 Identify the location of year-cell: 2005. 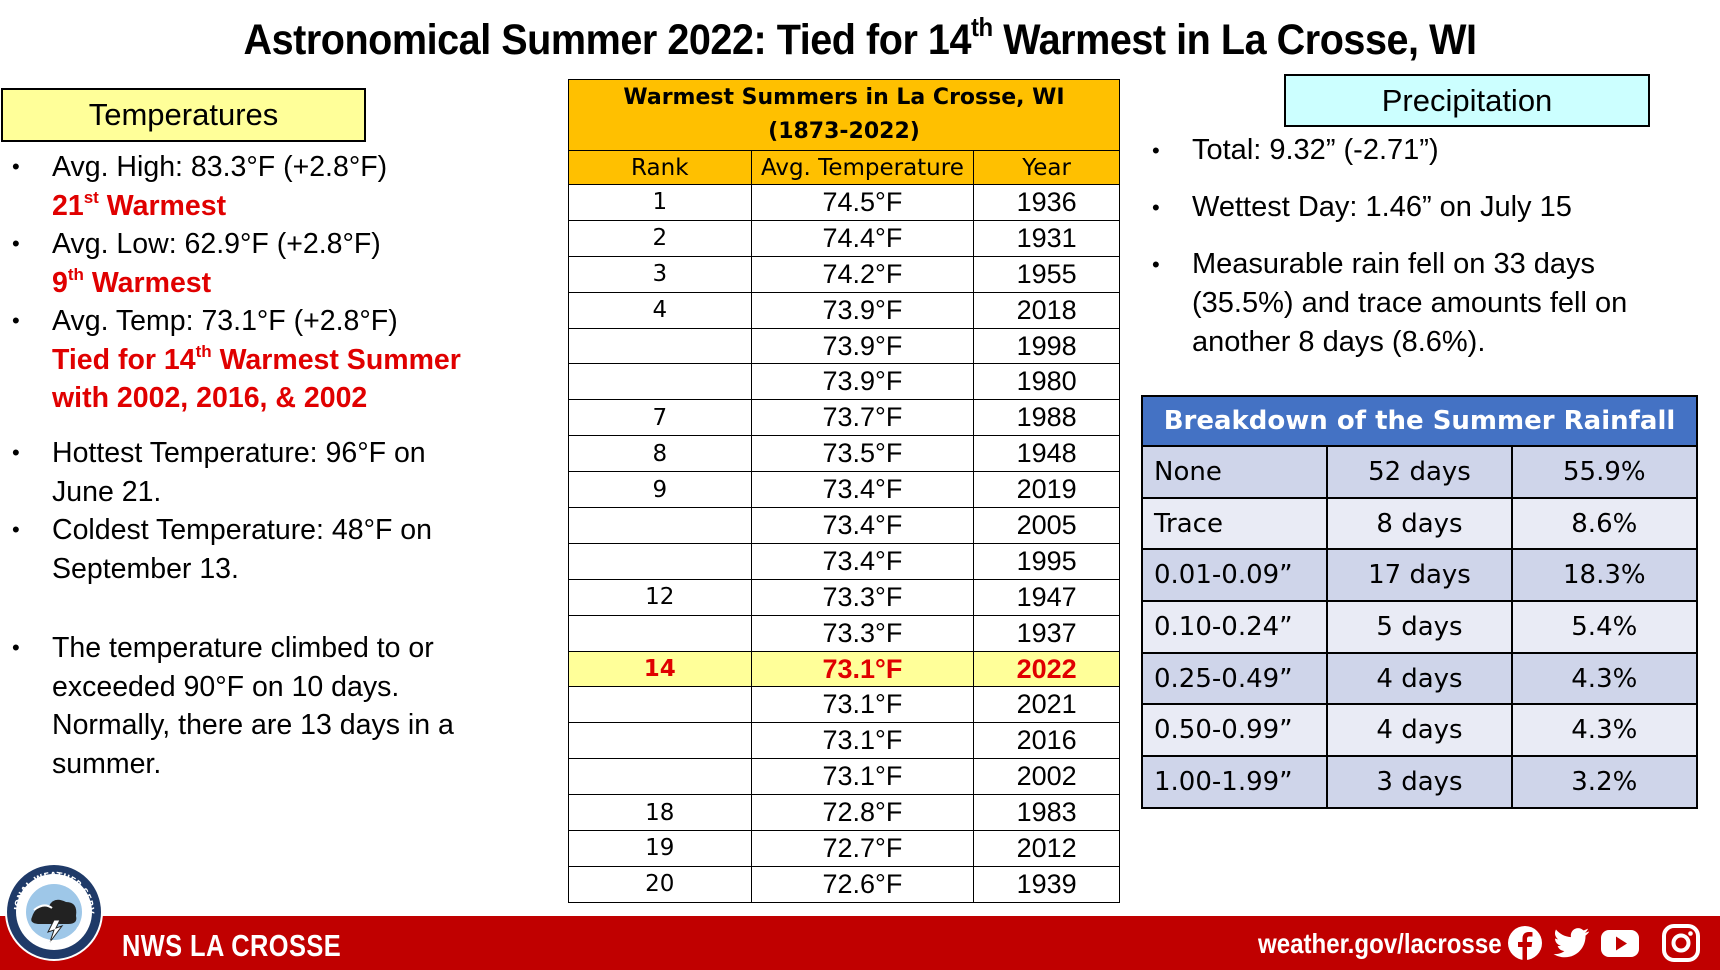
(1046, 525).